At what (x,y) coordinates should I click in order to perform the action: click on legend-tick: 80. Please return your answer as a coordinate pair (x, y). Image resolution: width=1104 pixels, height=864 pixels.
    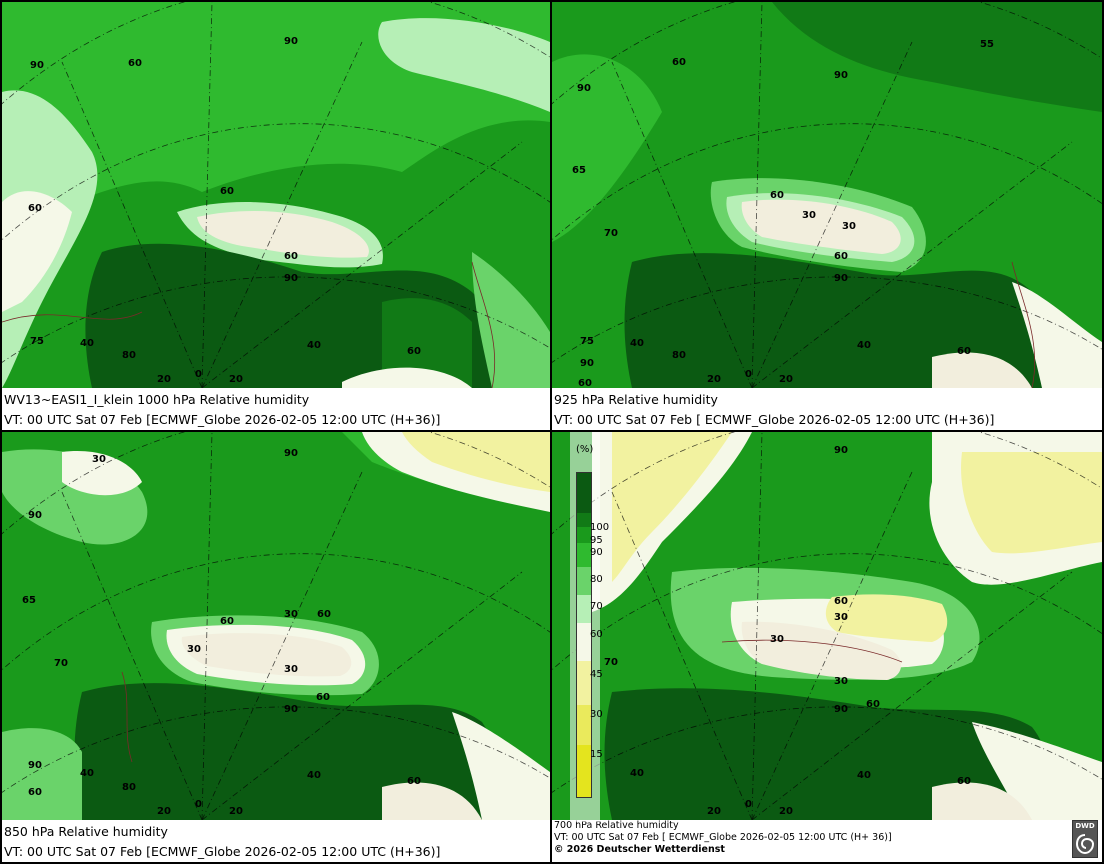
    Looking at the image, I should click on (596, 579).